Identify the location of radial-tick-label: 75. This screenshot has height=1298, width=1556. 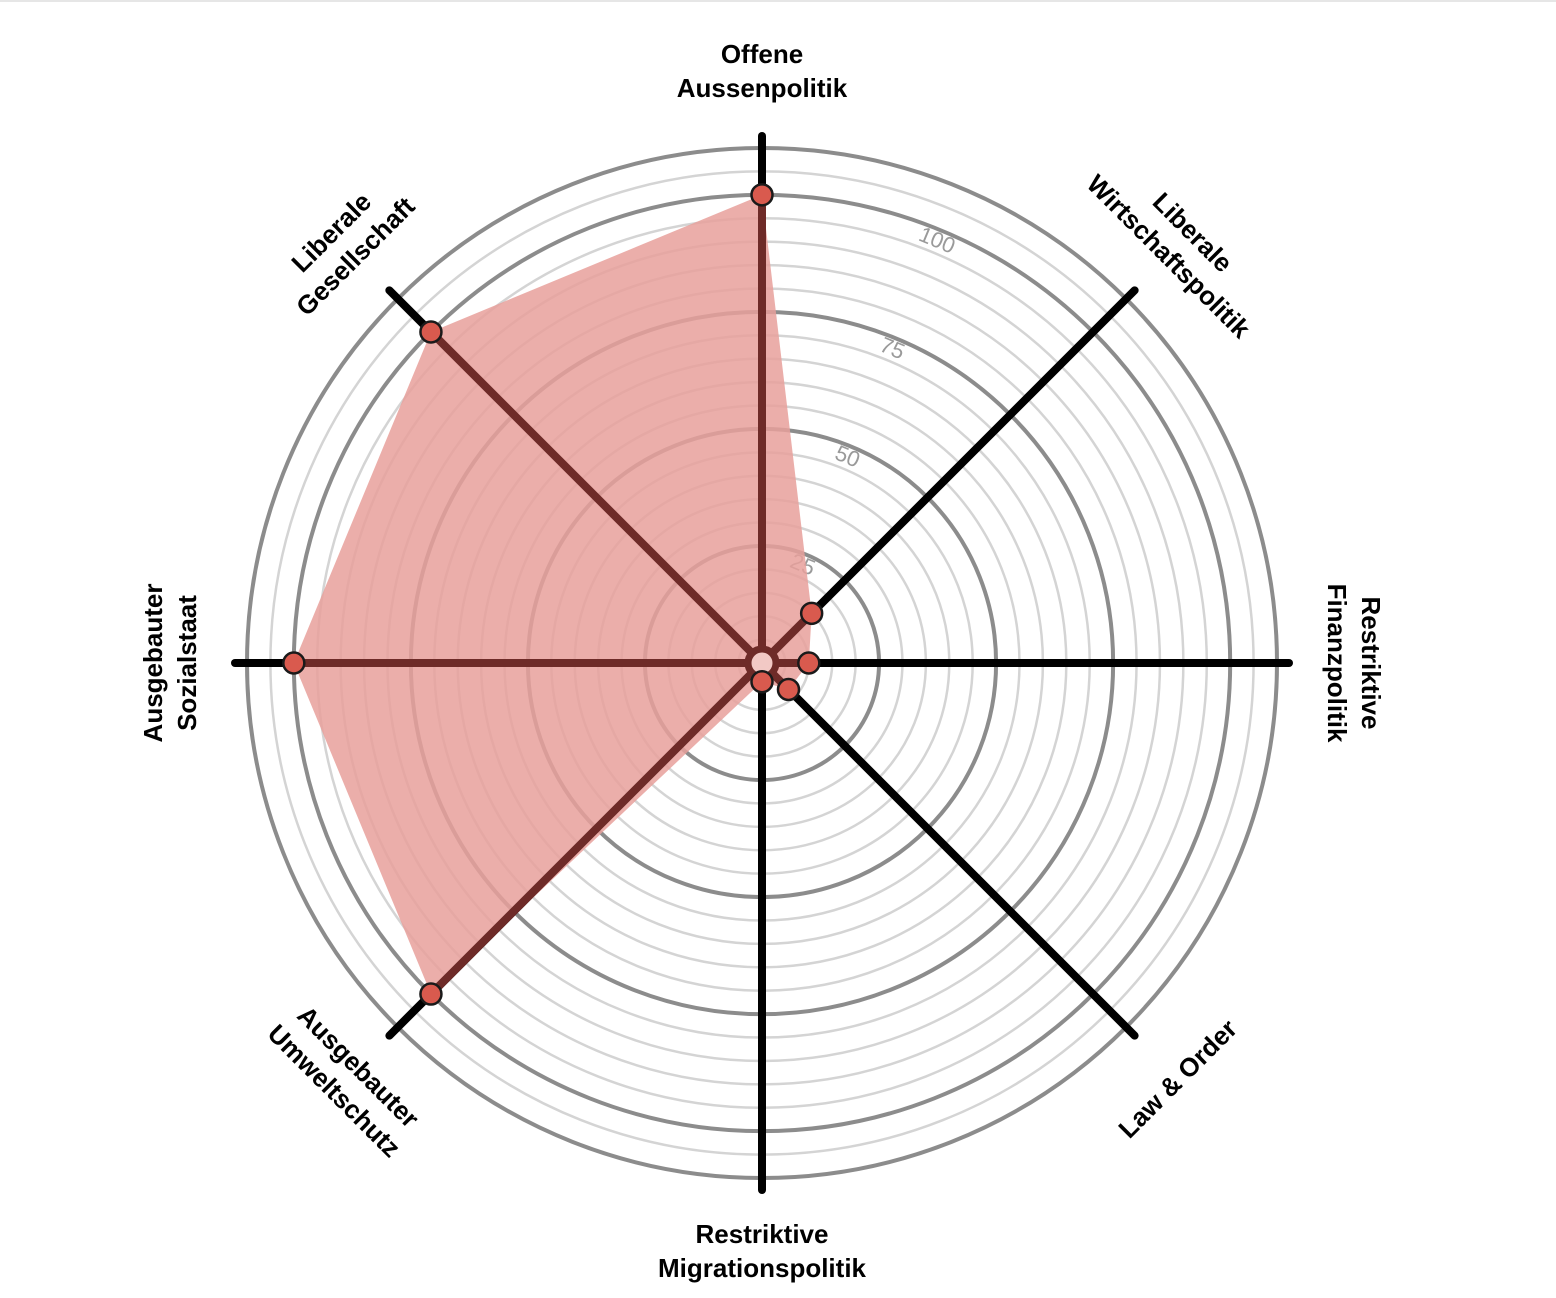
(892, 348).